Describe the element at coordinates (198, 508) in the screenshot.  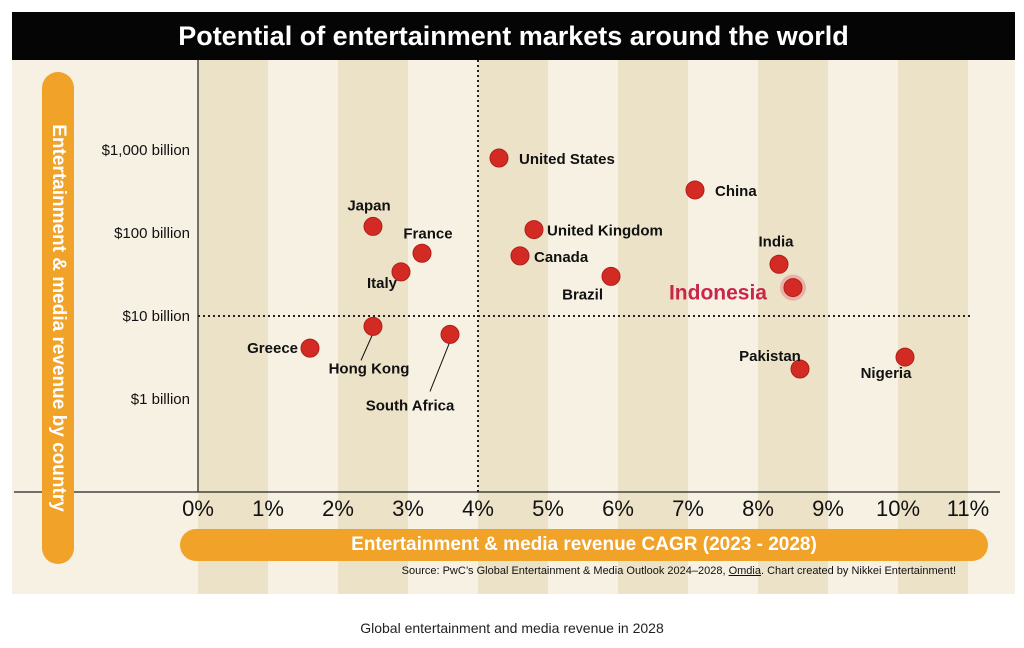
I see `x-tick-label: 0%` at that location.